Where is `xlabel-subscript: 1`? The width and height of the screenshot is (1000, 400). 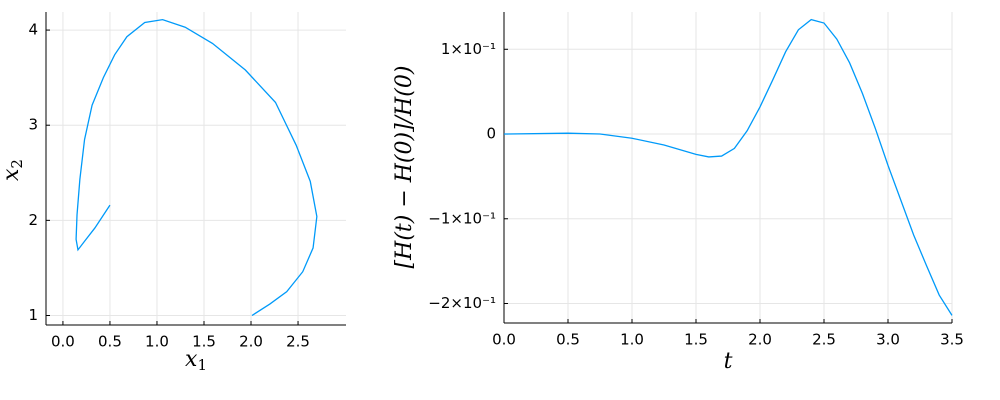 xlabel-subscript: 1 is located at coordinates (202, 365).